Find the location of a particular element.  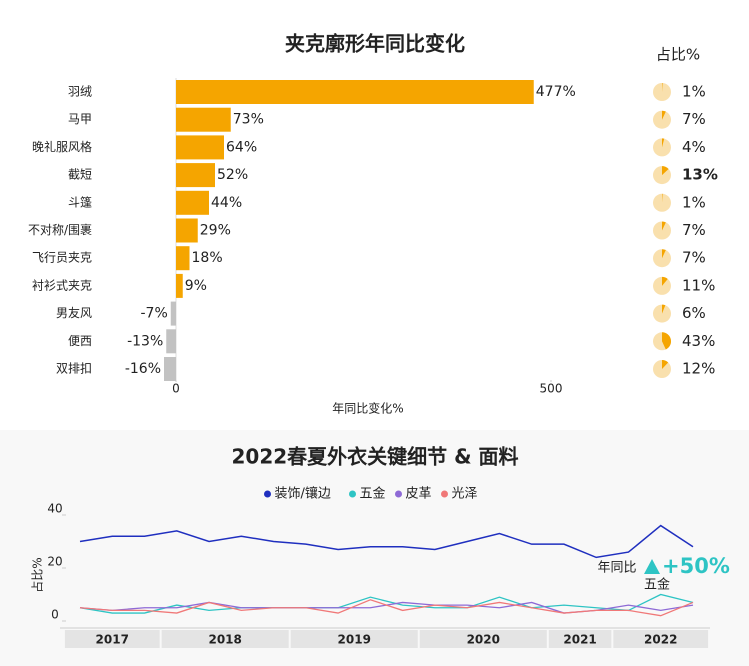

year-label: 2020 is located at coordinates (483, 640).